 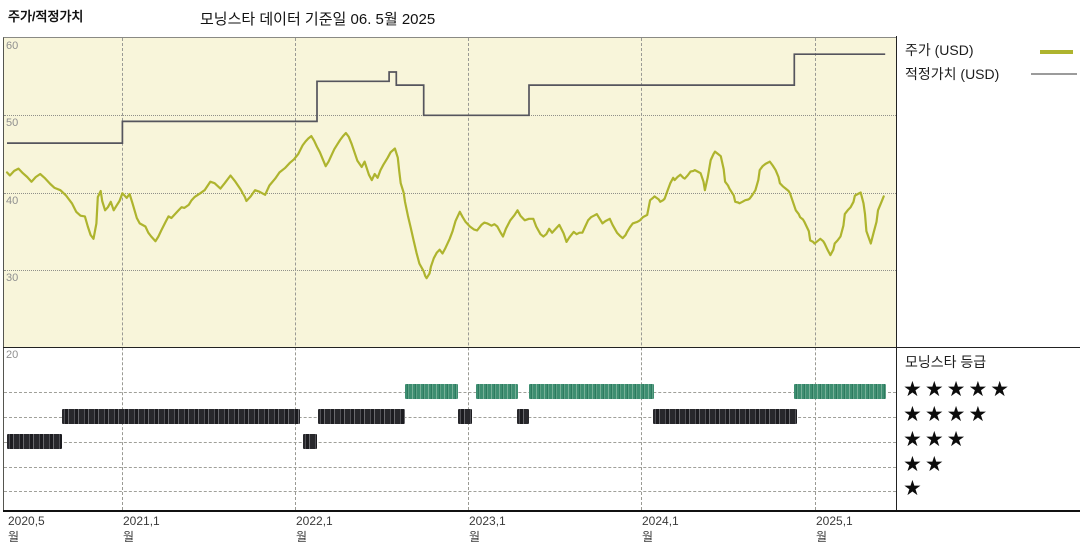 I want to click on x-axis-label: 2023,1월, so click(x=487, y=529).